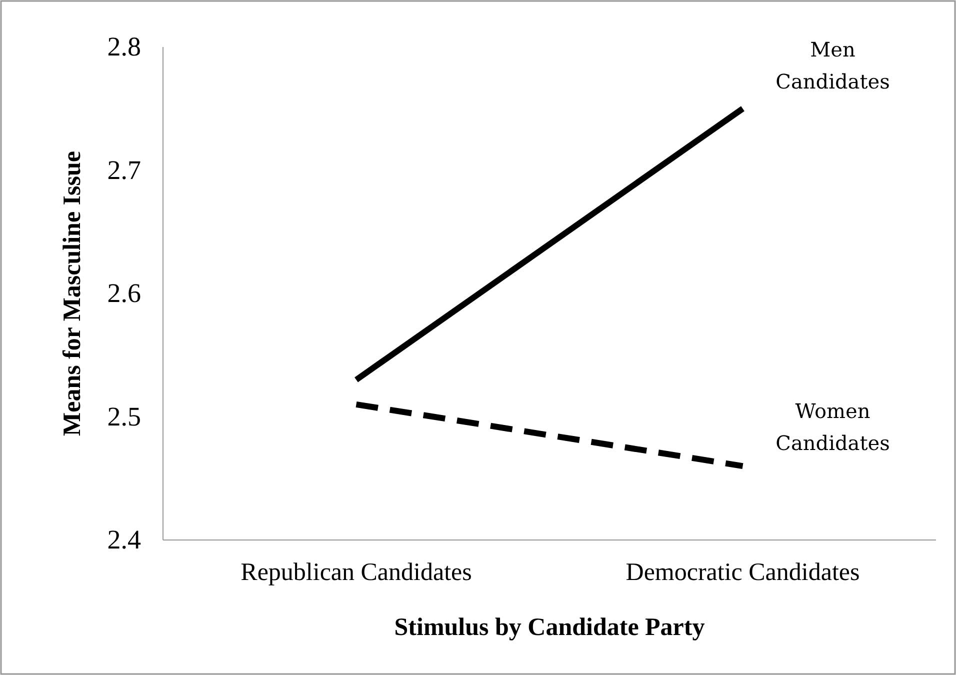  I want to click on y-tick-label: 2.4, so click(124, 539).